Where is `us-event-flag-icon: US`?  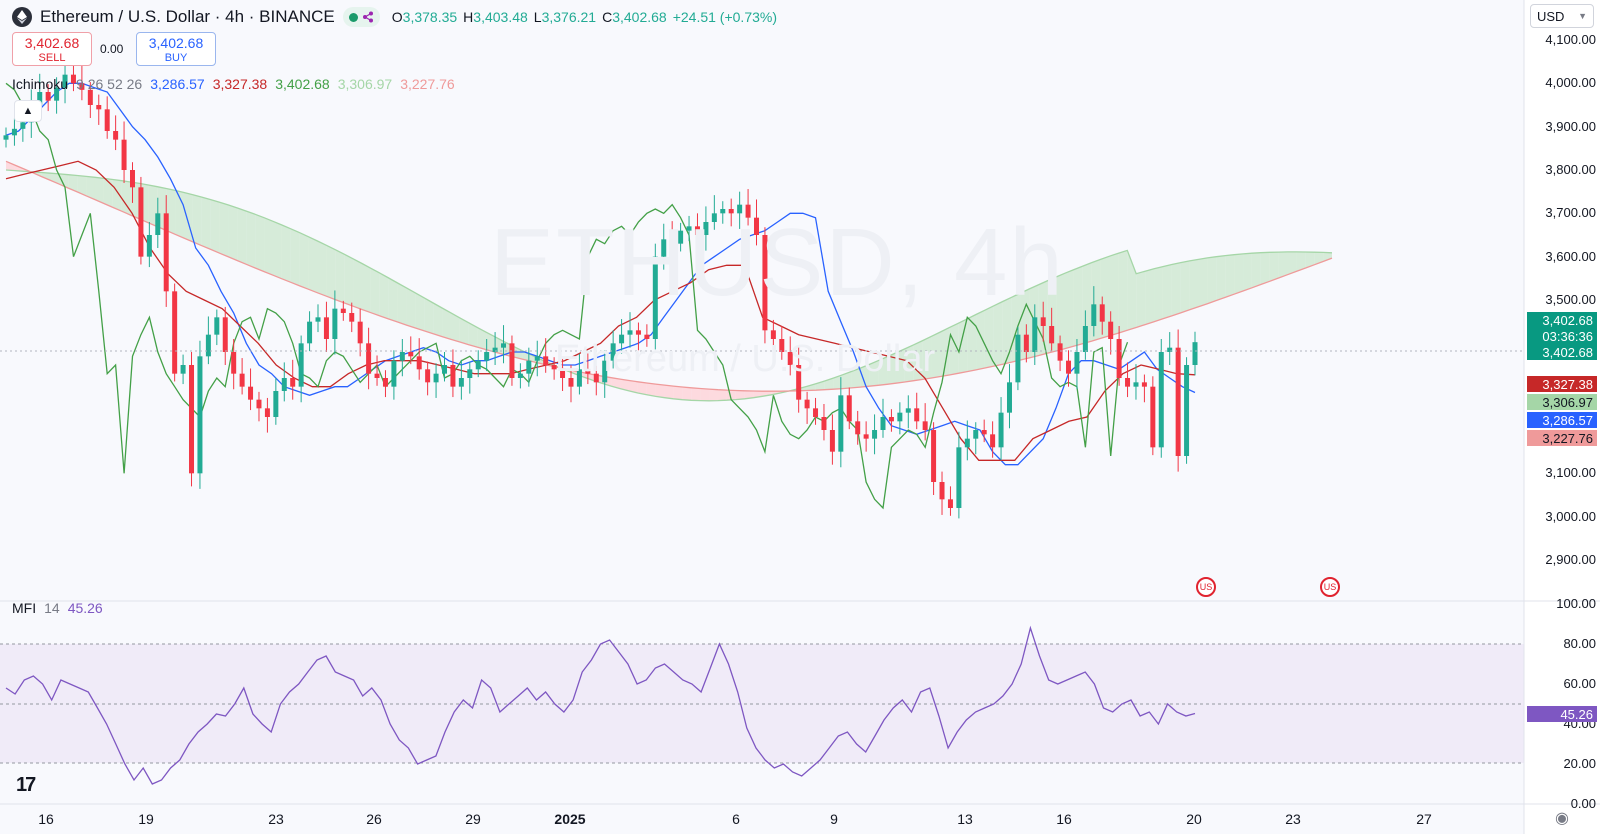 us-event-flag-icon: US is located at coordinates (1206, 587).